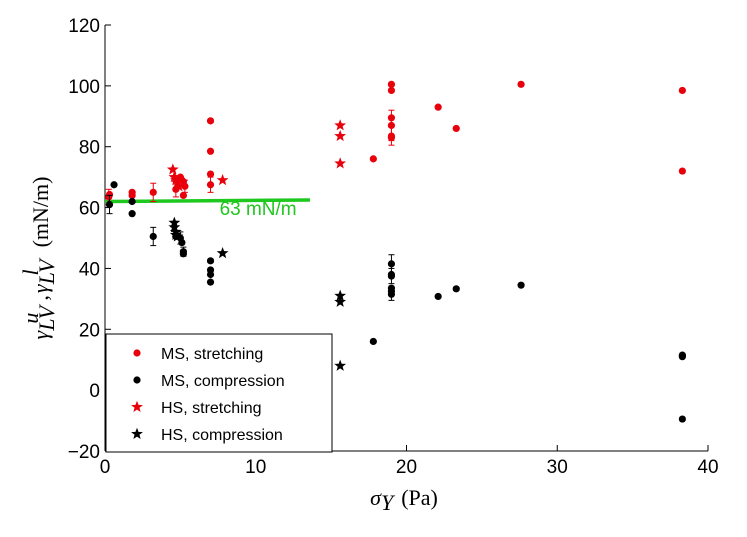 The width and height of the screenshot is (747, 537). Describe the element at coordinates (223, 381) in the screenshot. I see `legend-label-ms-compression: MS, compression` at that location.